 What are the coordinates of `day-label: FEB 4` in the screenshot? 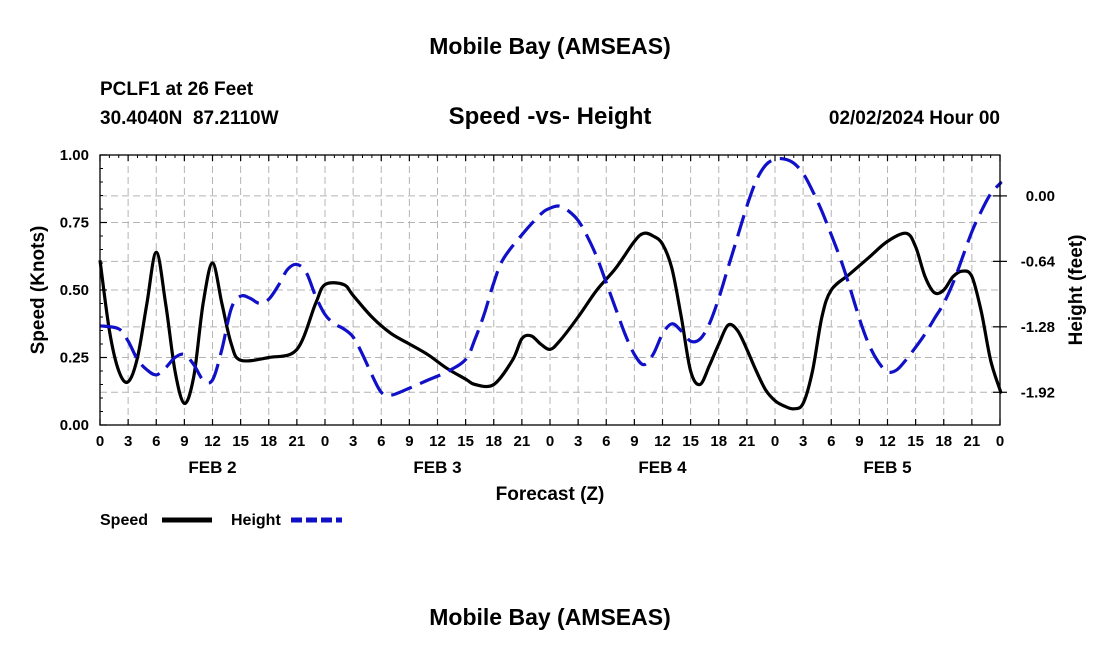 It's located at (662, 467).